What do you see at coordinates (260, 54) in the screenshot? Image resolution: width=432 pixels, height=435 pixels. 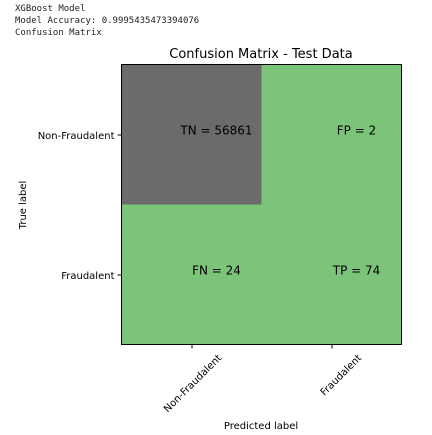 I see `chart-title: Confusion Matrix - Test Data` at bounding box center [260, 54].